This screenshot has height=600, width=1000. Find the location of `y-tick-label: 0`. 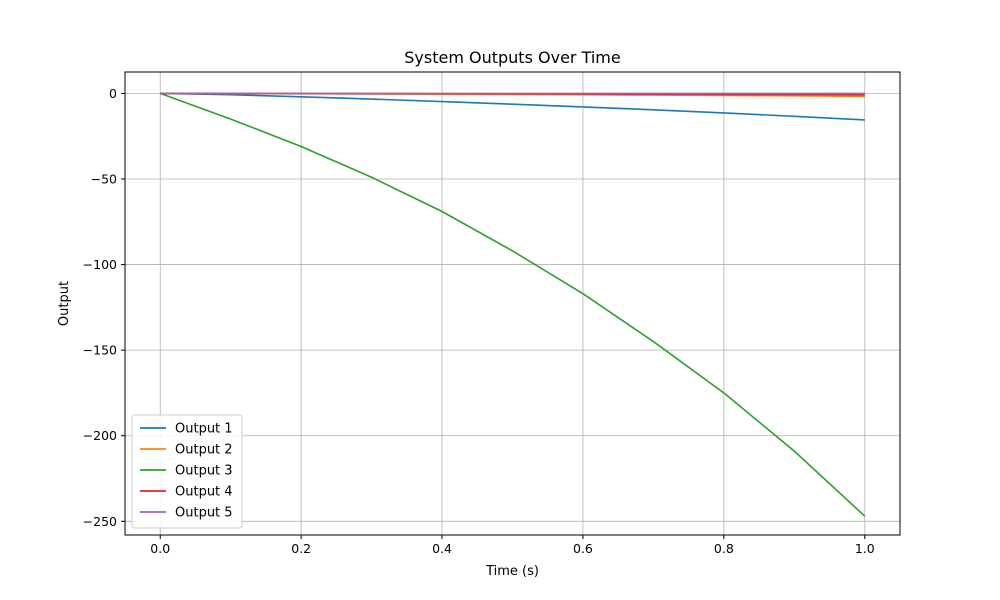

y-tick-label: 0 is located at coordinates (113, 93).